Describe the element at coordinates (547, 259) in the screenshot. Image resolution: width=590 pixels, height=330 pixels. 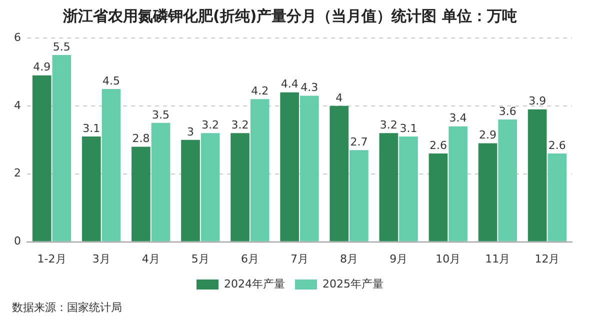
I see `x-tick-label: 12月` at that location.